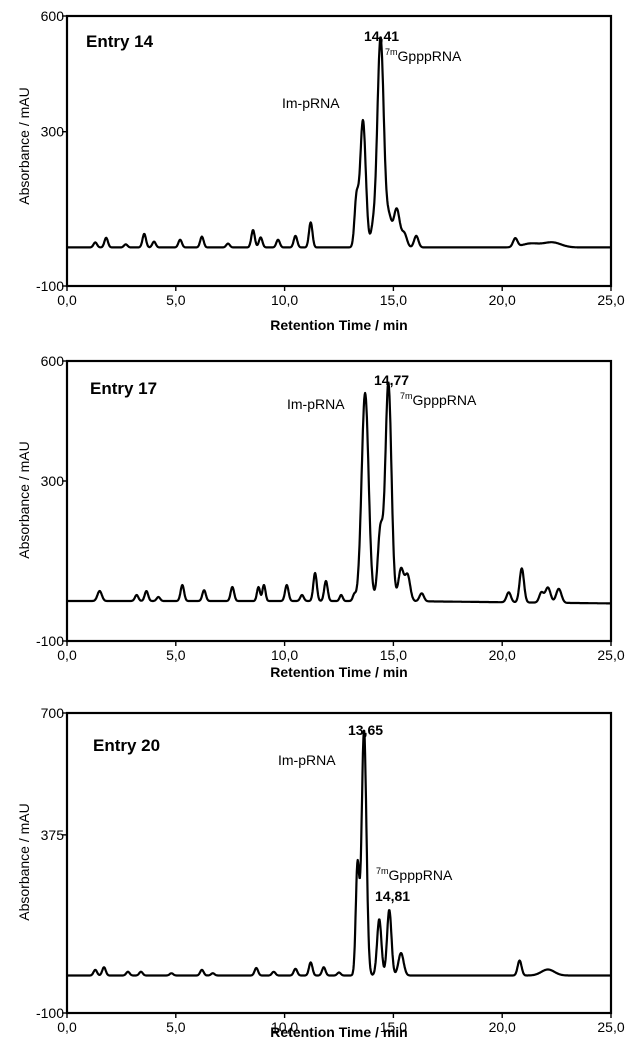 The width and height of the screenshot is (631, 1042). I want to click on entry-label: Entry 14, so click(120, 41).